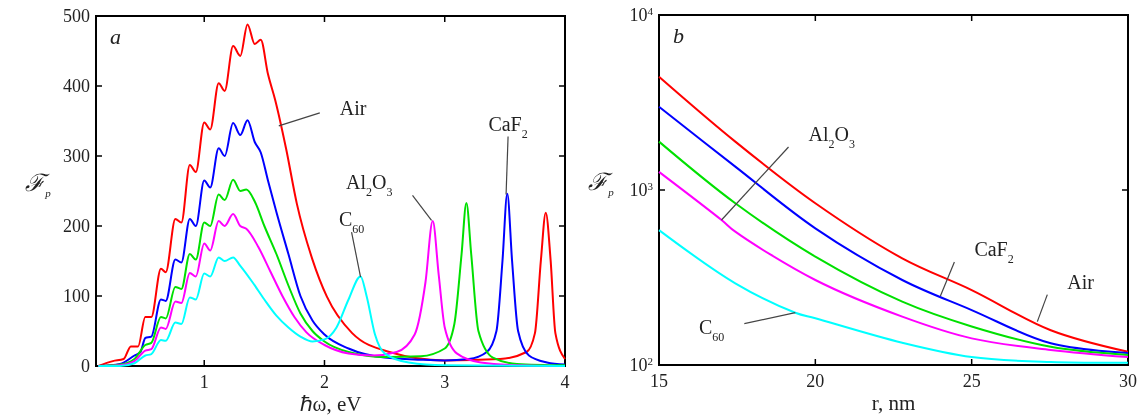 This screenshot has width=1146, height=419. I want to click on y-tick-label: 500, so click(76, 16).